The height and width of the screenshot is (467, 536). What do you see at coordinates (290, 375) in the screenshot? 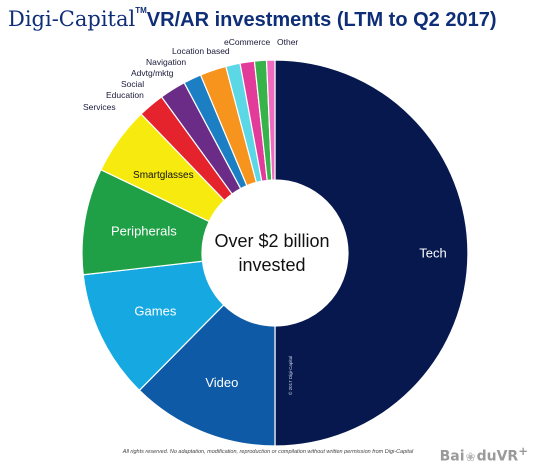
I see `source-note: © 2017 Digi-Capital` at bounding box center [290, 375].